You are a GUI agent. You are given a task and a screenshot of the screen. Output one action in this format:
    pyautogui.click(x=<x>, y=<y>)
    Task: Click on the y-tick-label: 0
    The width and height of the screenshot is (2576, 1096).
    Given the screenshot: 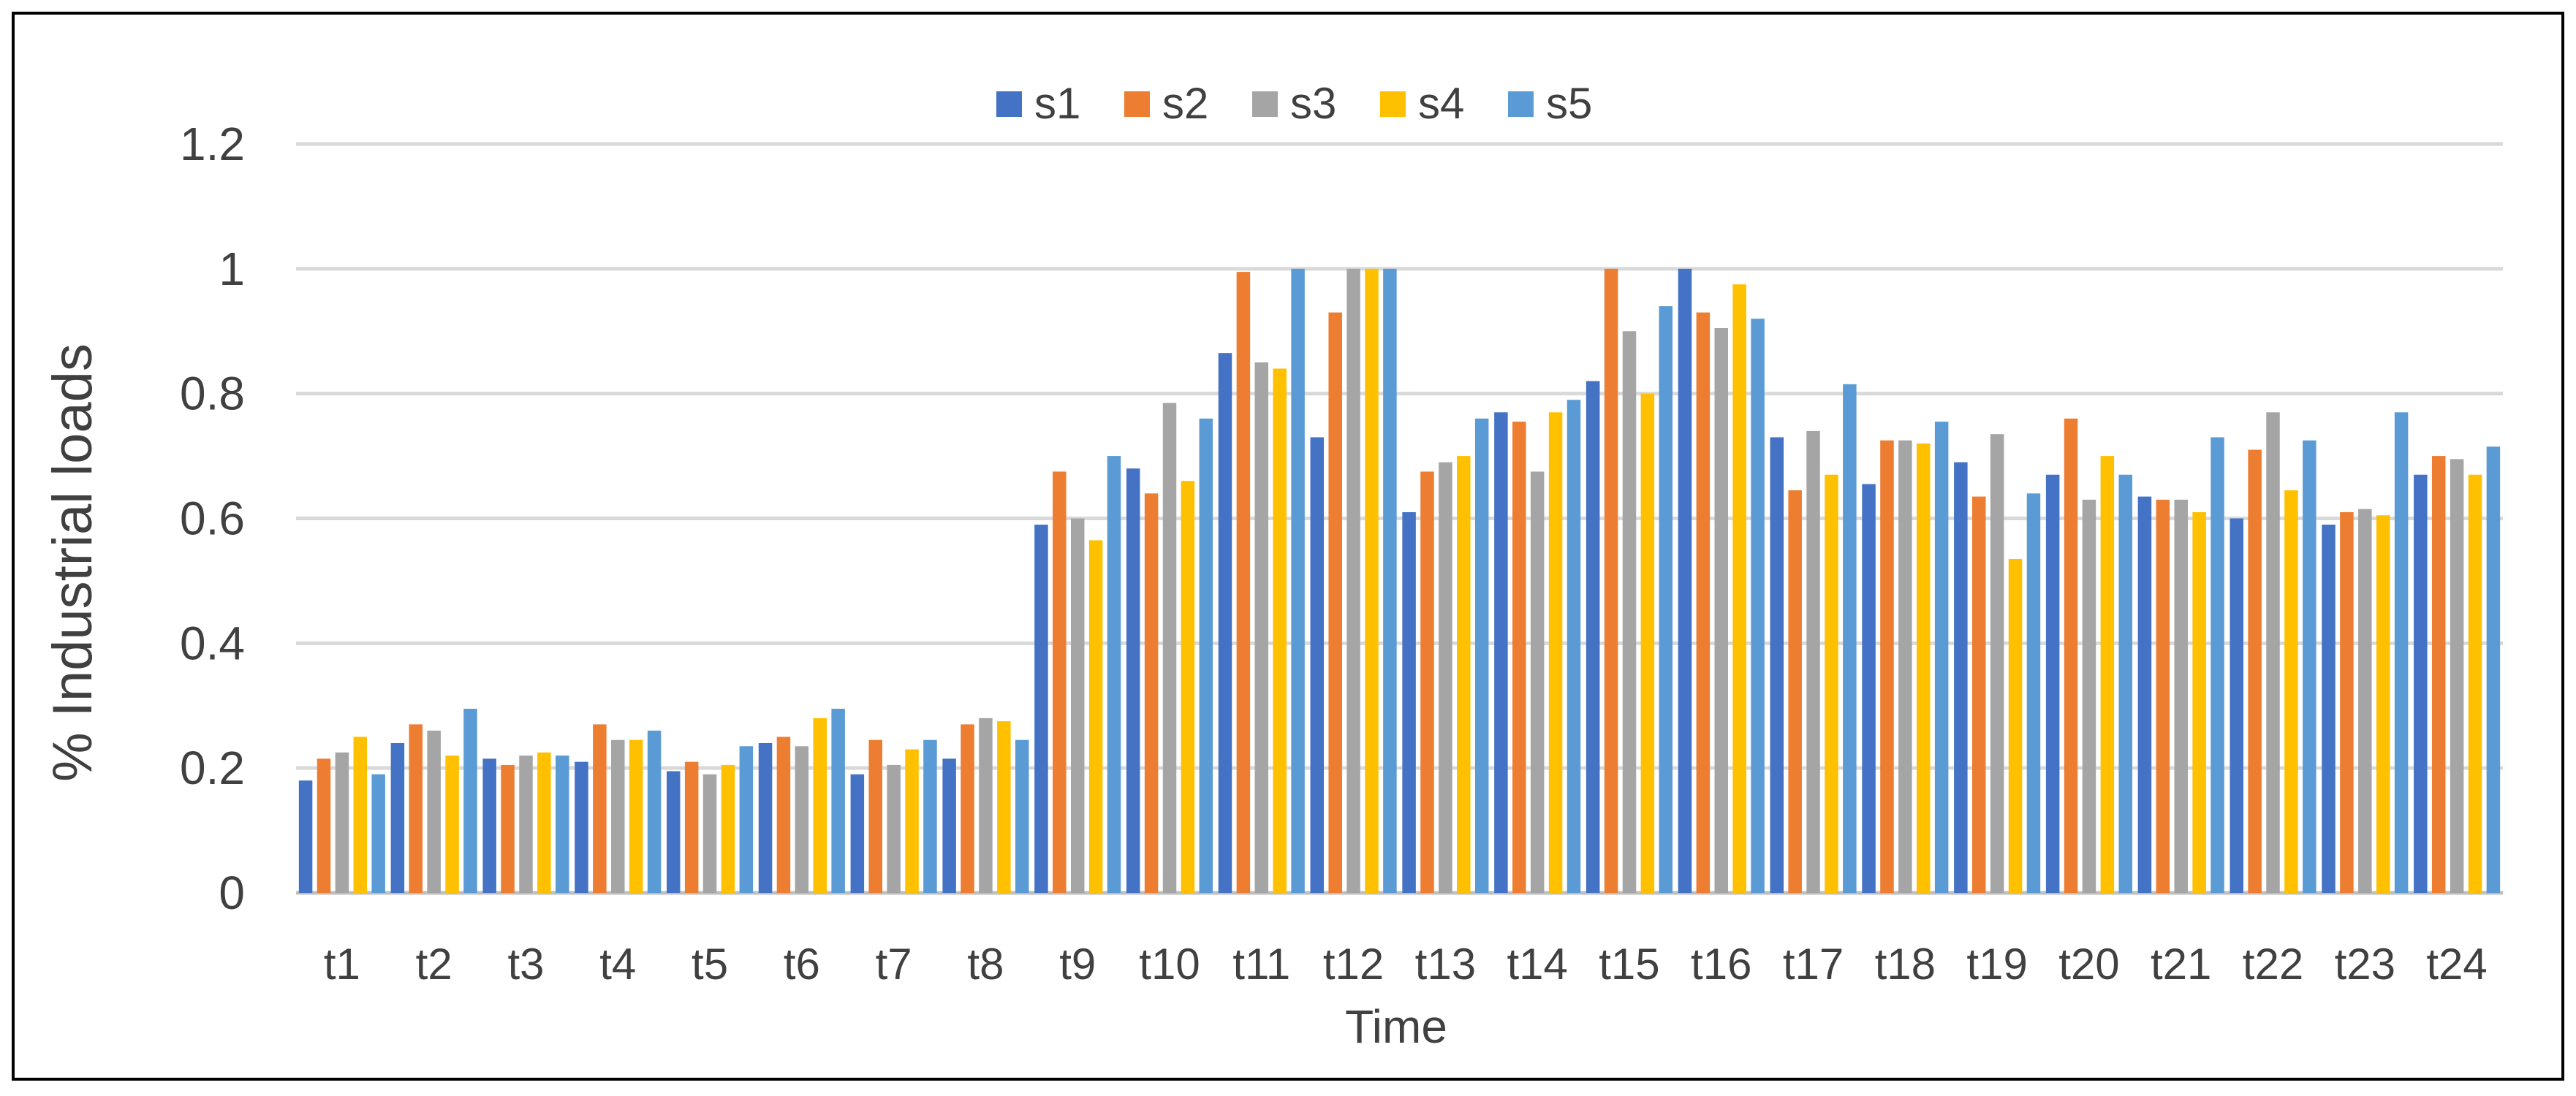 What is the action you would take?
    pyautogui.click(x=232, y=893)
    